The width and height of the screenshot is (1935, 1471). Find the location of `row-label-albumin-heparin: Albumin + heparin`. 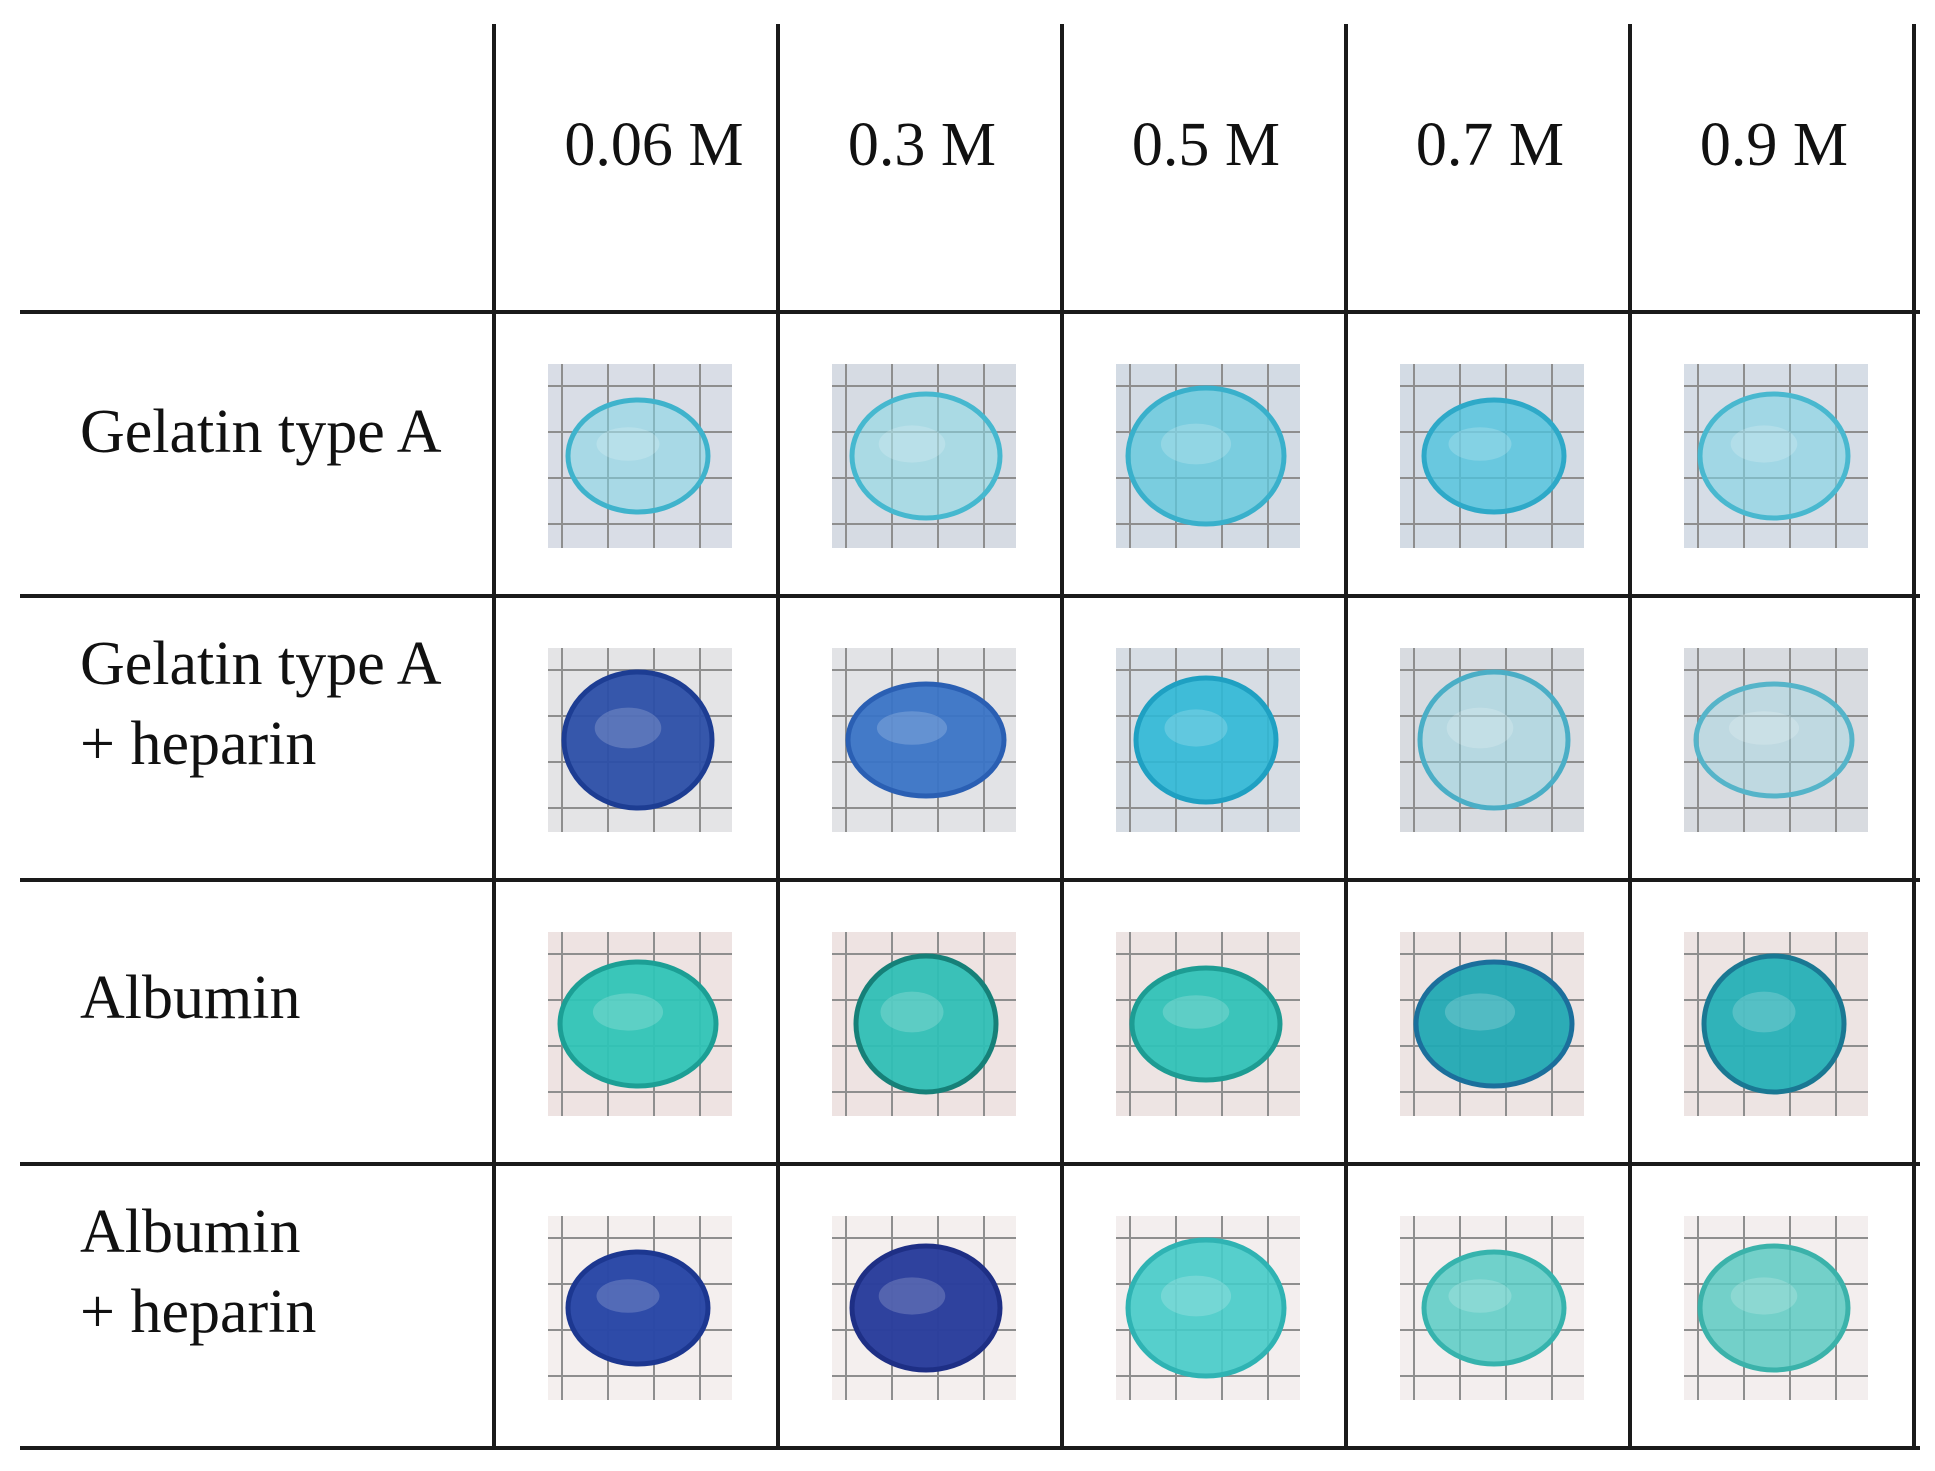

row-label-albumin-heparin: Albumin + heparin is located at coordinates (285, 1272).